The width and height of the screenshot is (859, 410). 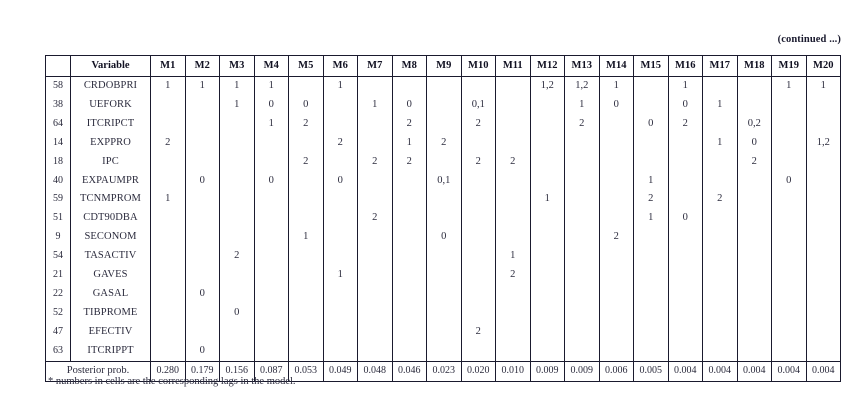 What do you see at coordinates (443, 105) in the screenshot?
I see `table-row: 38 UEFORK 1 0 0 1 0 0,1 1 0 0 1` at bounding box center [443, 105].